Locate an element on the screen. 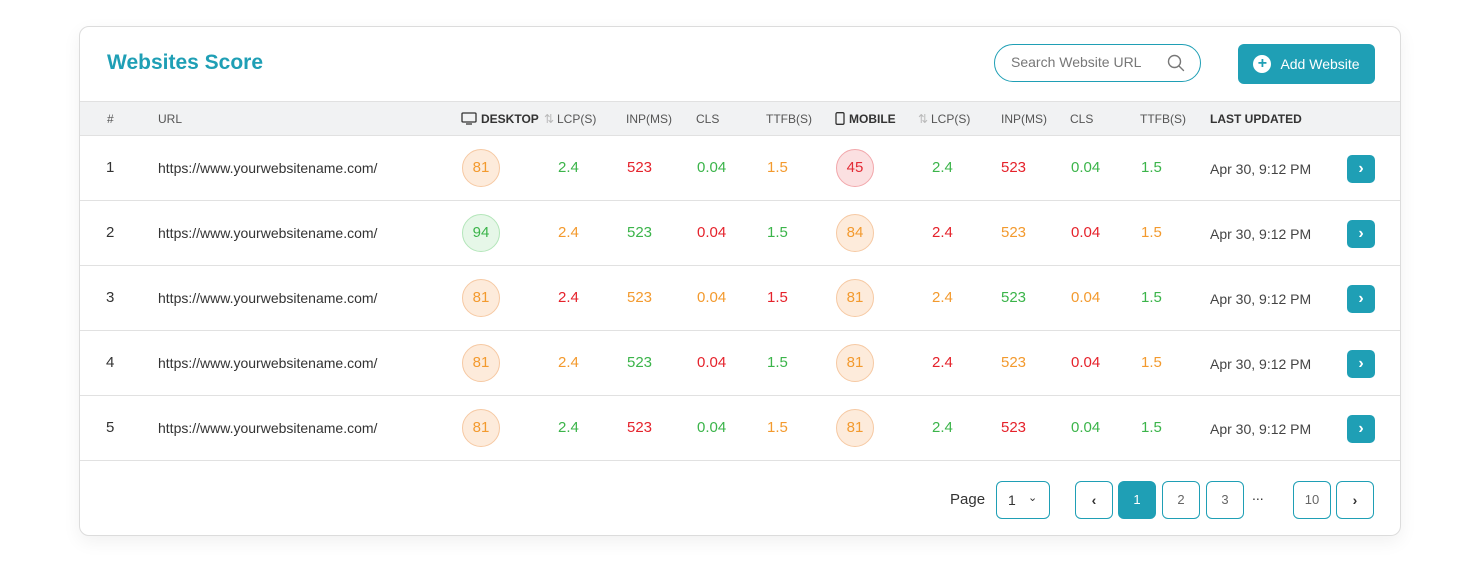  plus-circle-icon: + is located at coordinates (1262, 64).